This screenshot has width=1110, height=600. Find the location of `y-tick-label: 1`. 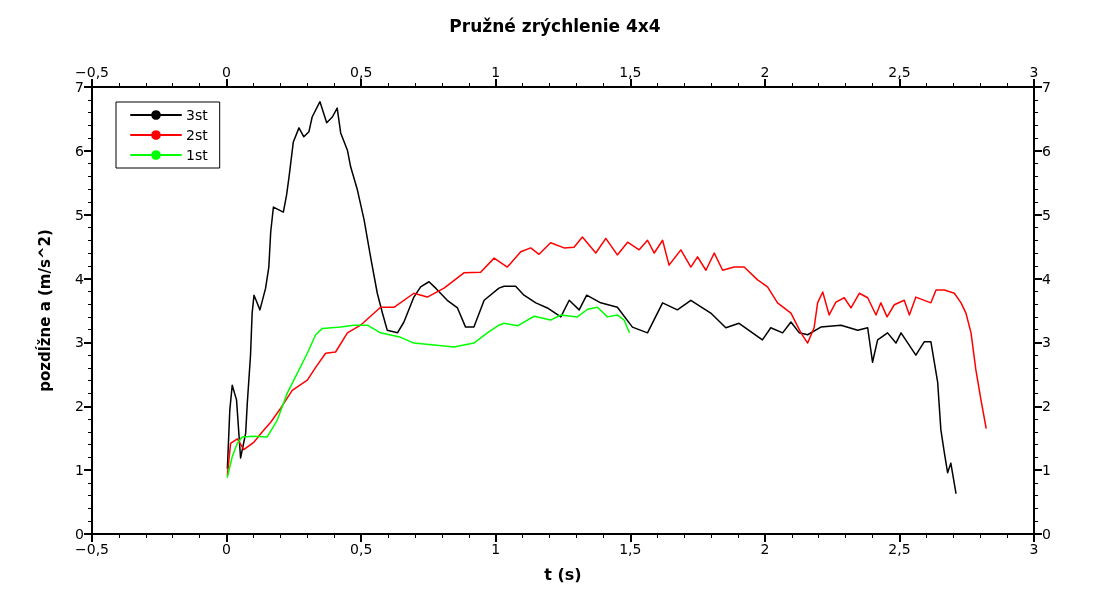

y-tick-label: 1 is located at coordinates (79, 470).